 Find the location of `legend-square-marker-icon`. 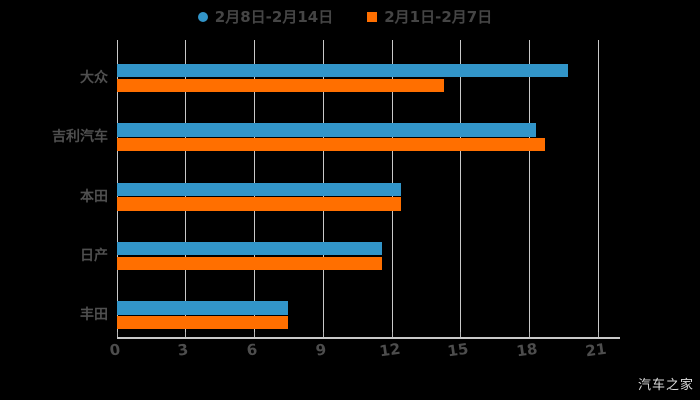

legend-square-marker-icon is located at coordinates (372, 17).